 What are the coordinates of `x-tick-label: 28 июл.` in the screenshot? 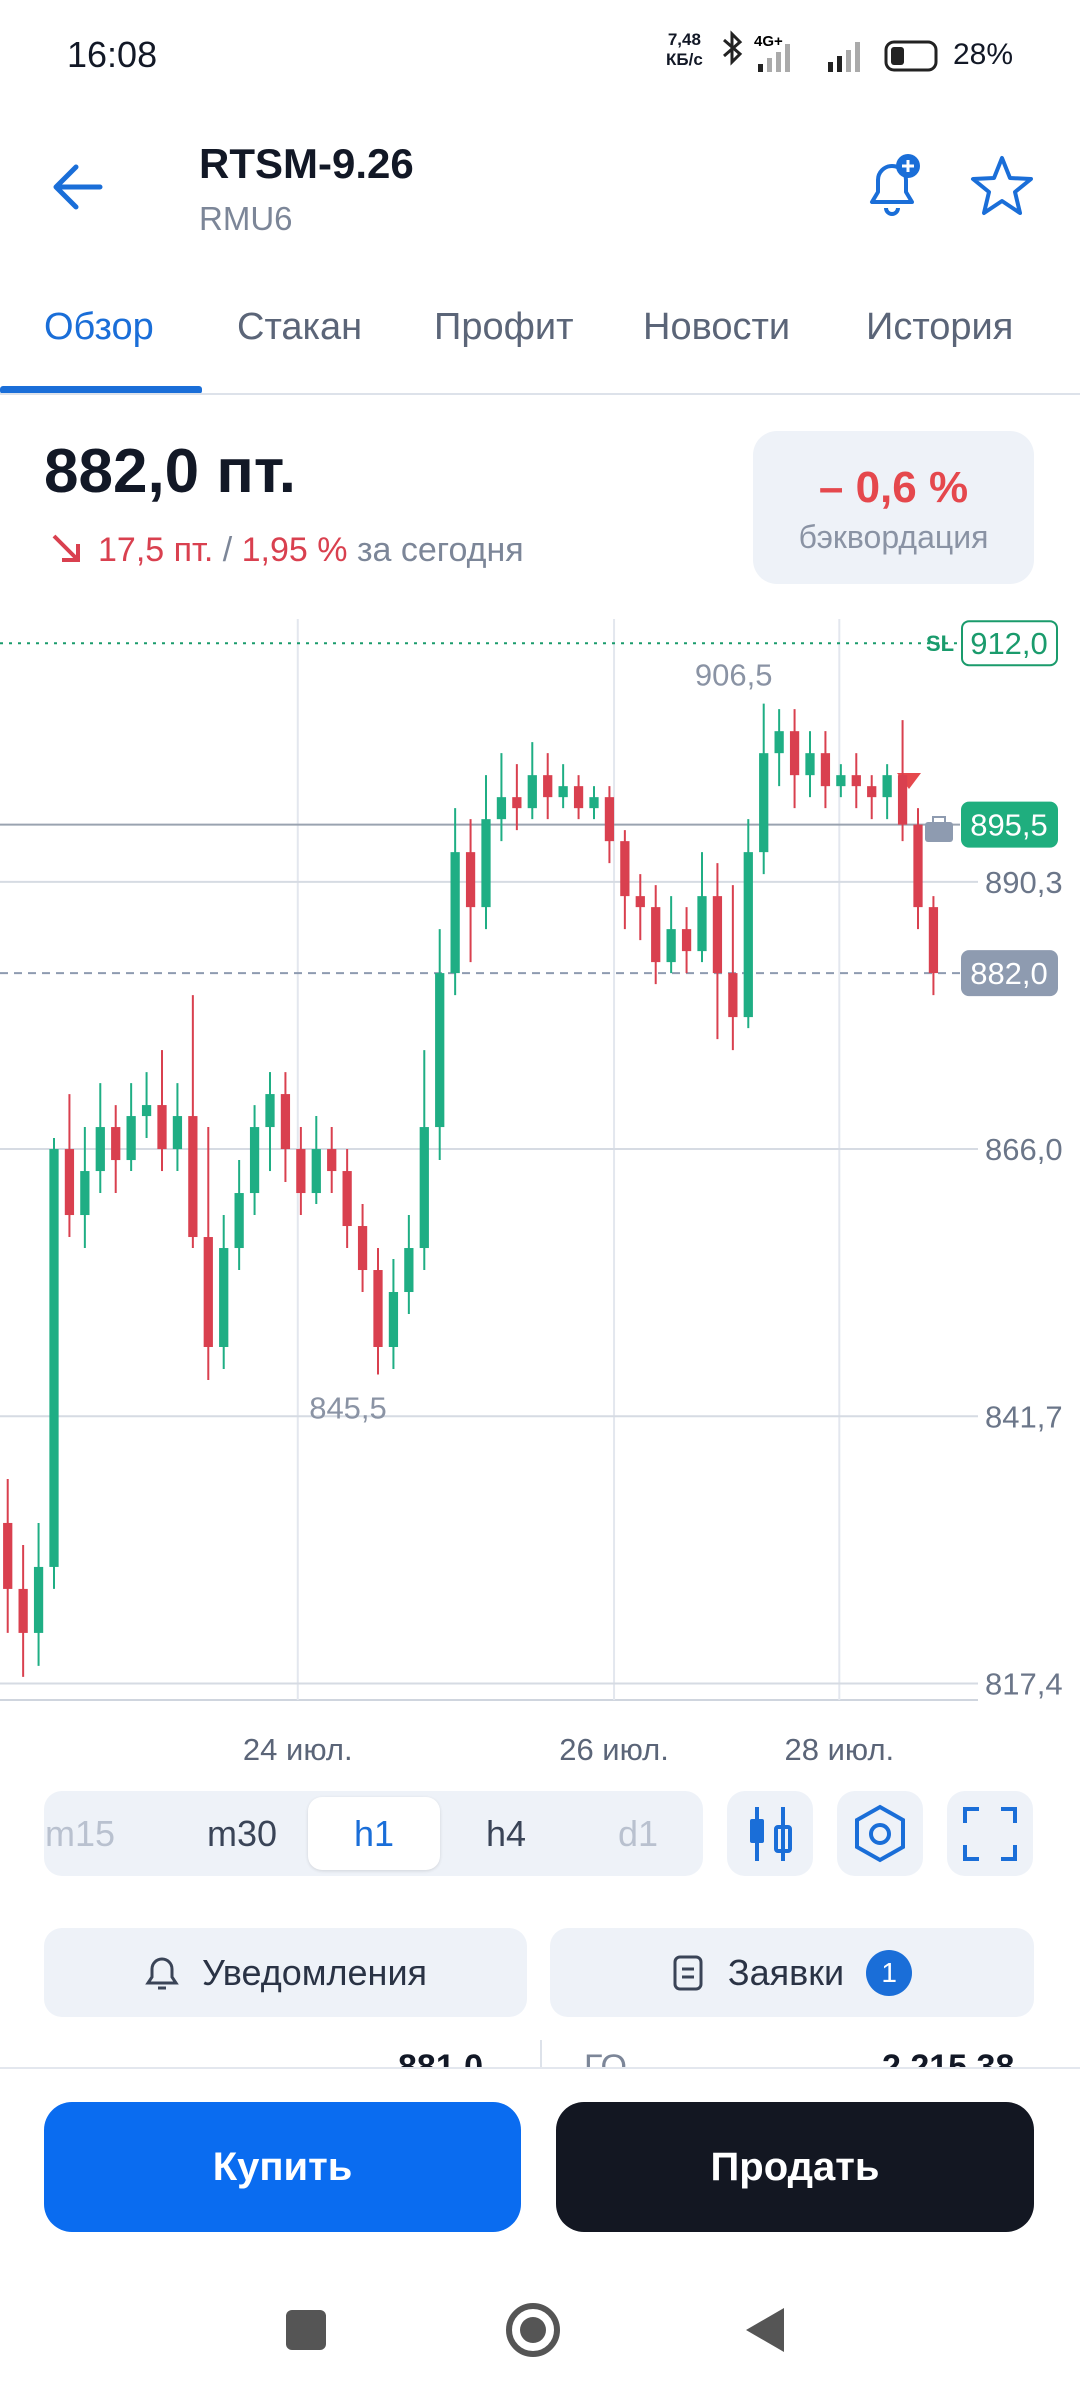 It's located at (839, 1749).